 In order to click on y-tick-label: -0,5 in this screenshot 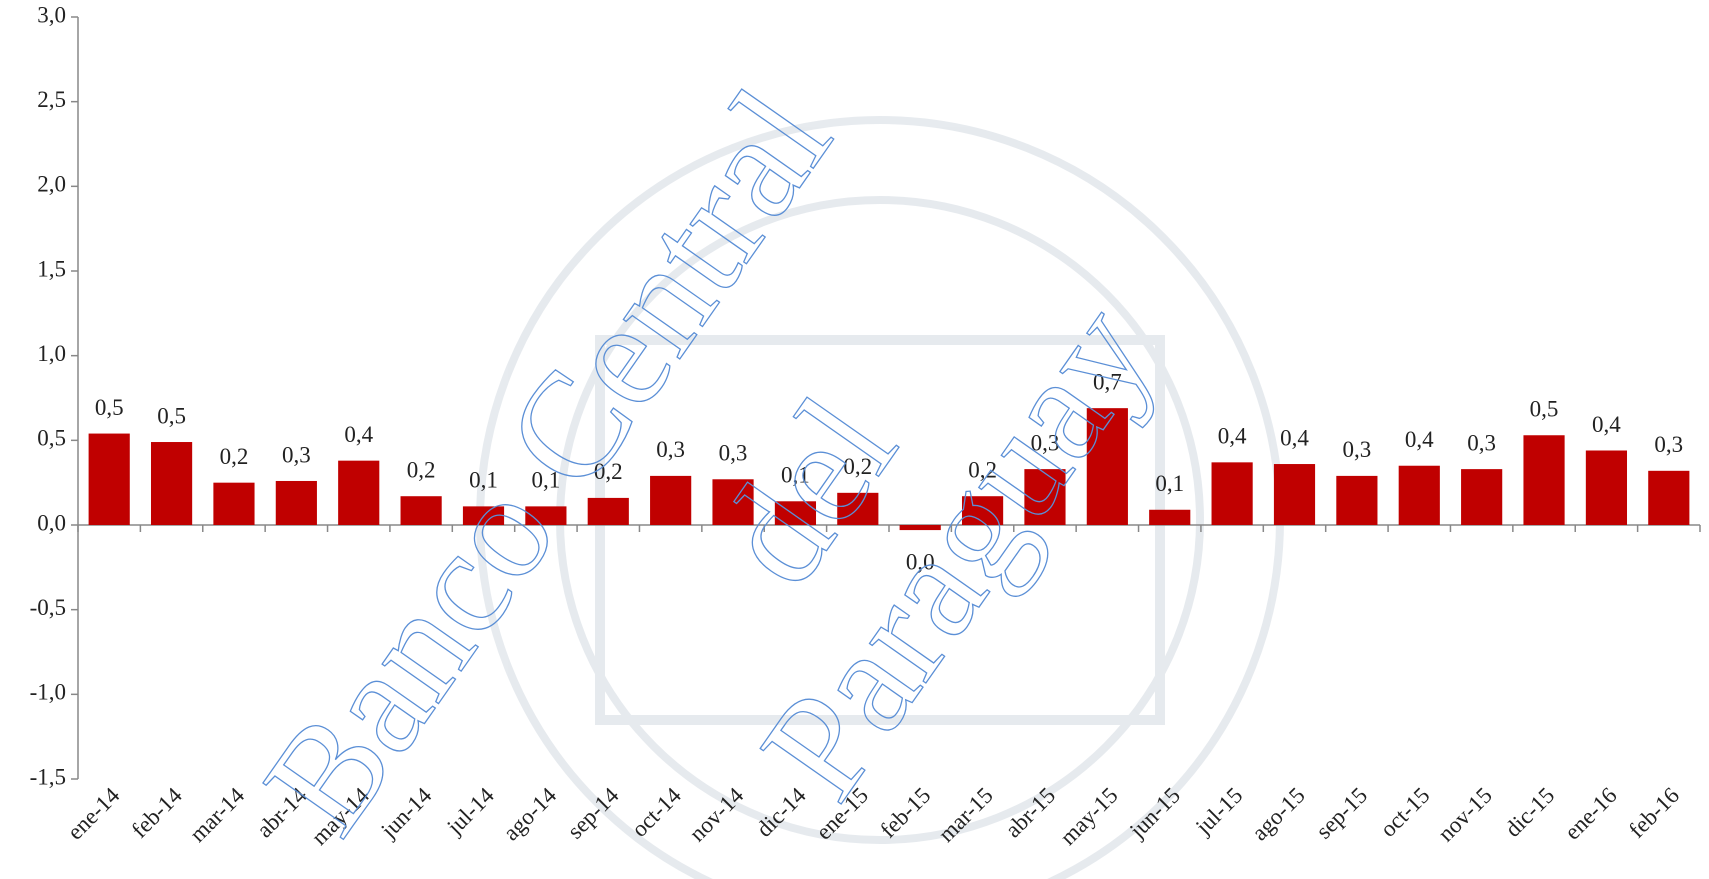, I will do `click(48, 607)`.